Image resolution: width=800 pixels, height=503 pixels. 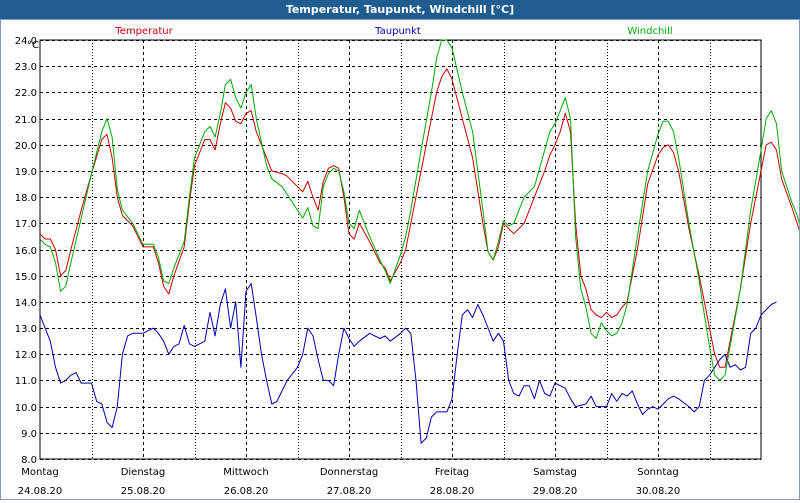 I want to click on y-tick-label: 14.0, so click(x=26, y=303).